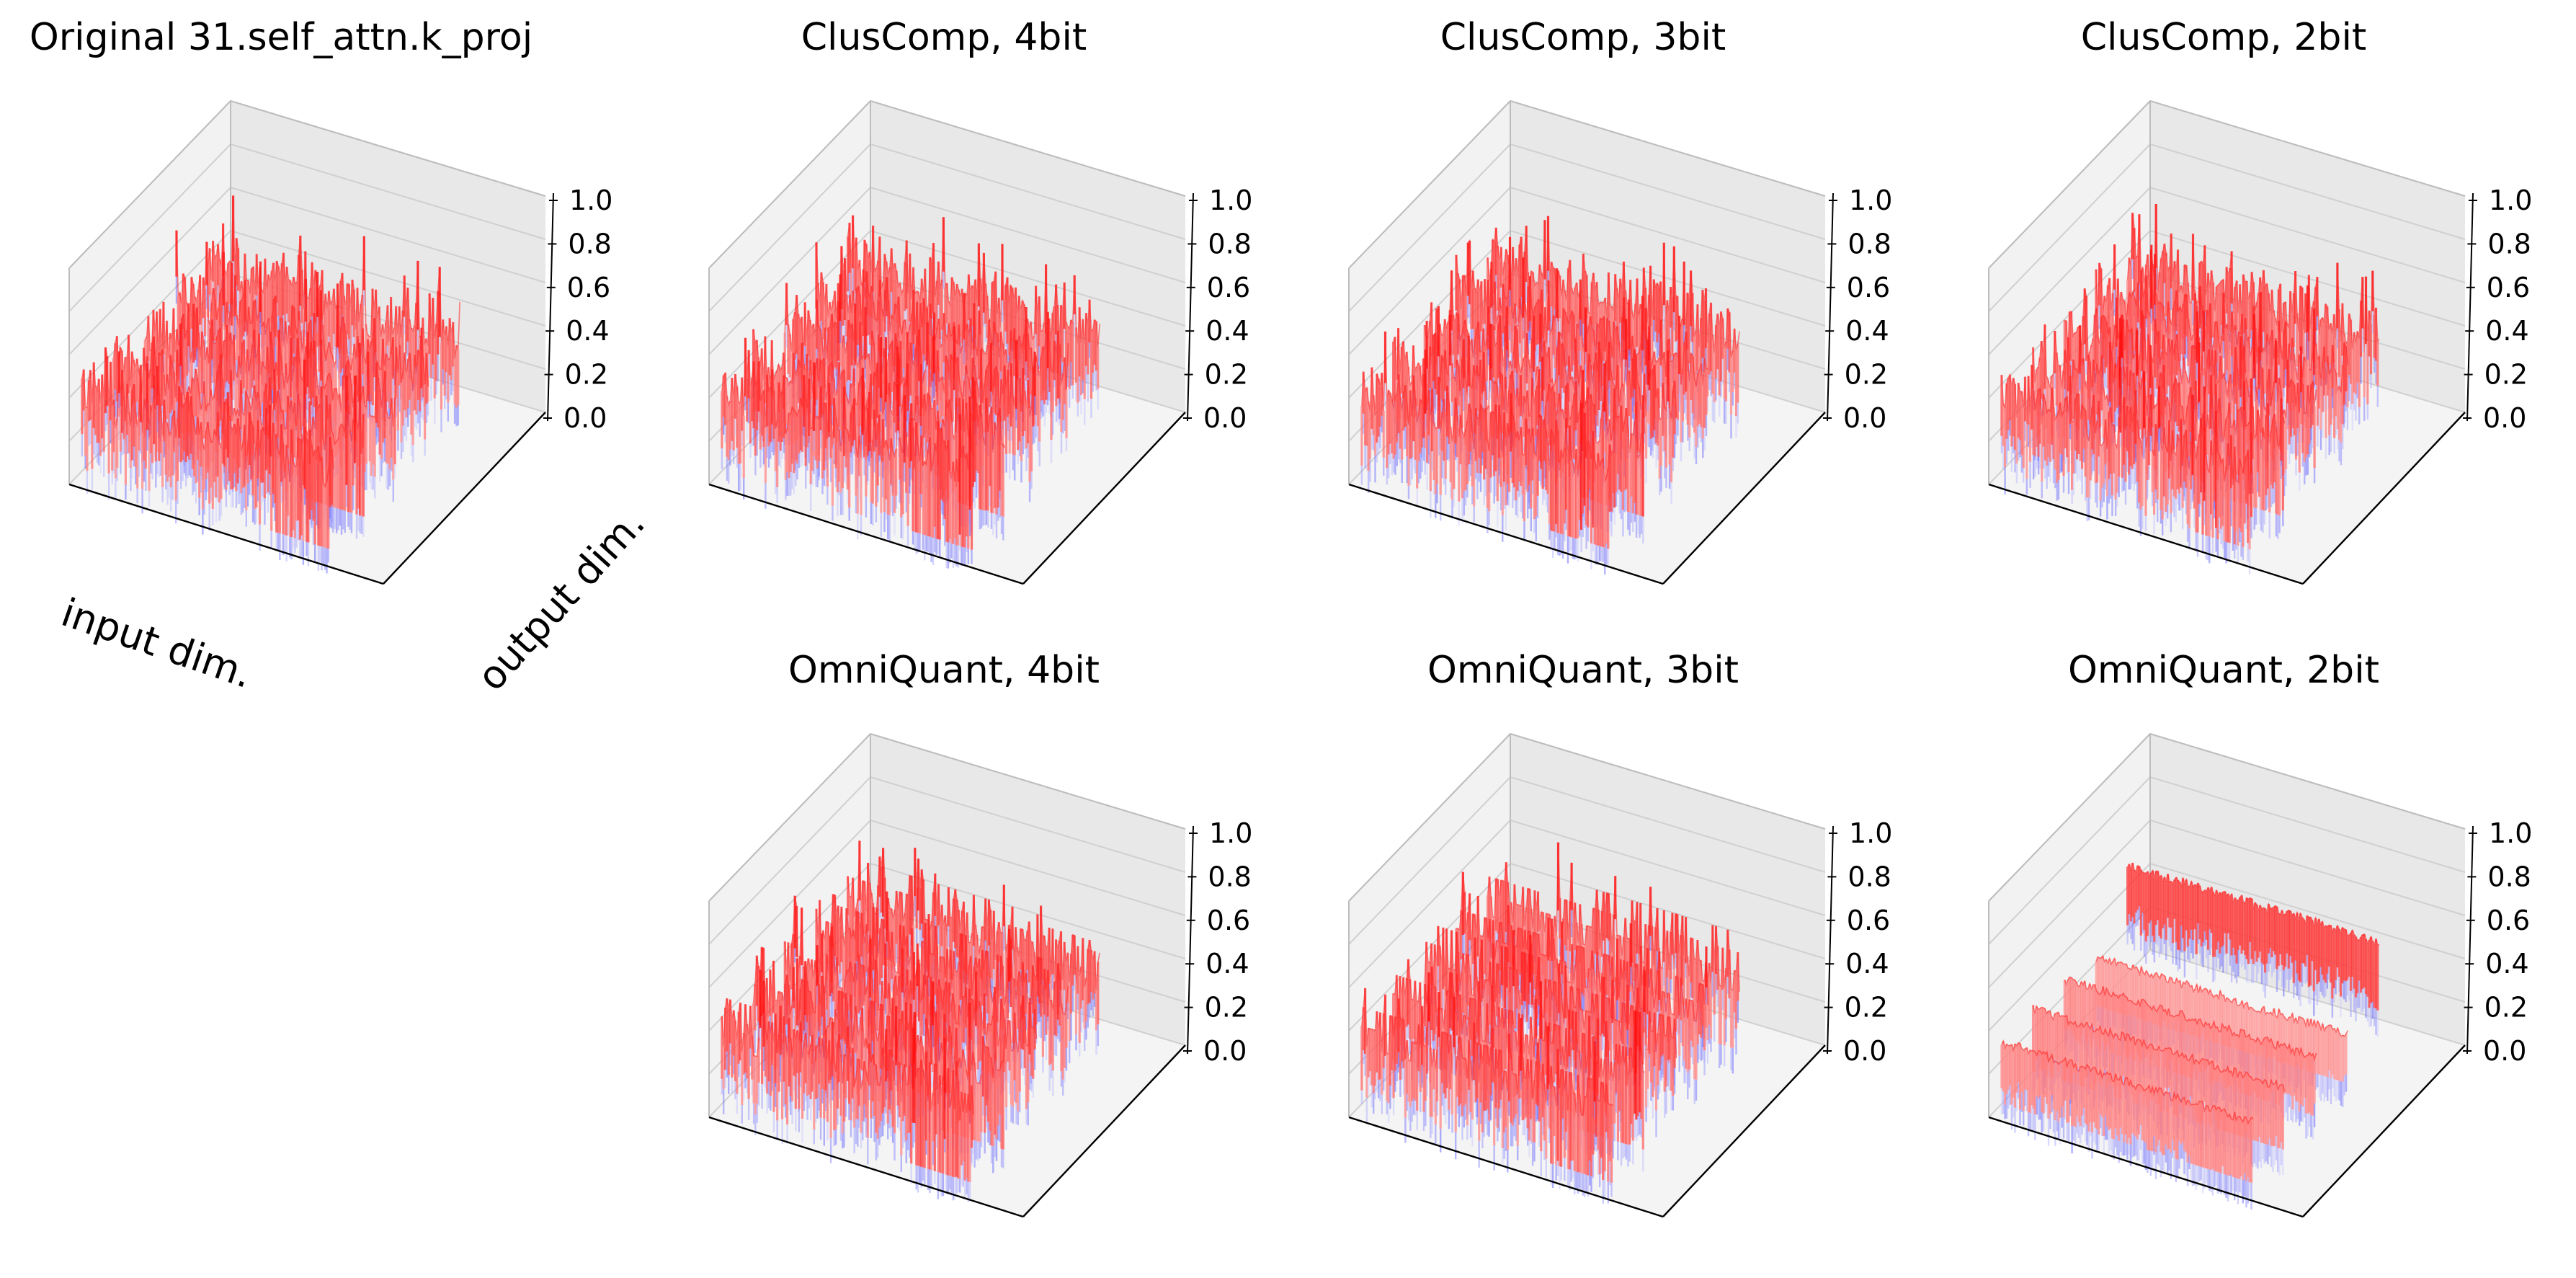 This screenshot has width=2576, height=1278. Describe the element at coordinates (340, 342) in the screenshot. I see `panel-original: 0.0 0.2 0.4 0.6 0.8 1.0` at that location.